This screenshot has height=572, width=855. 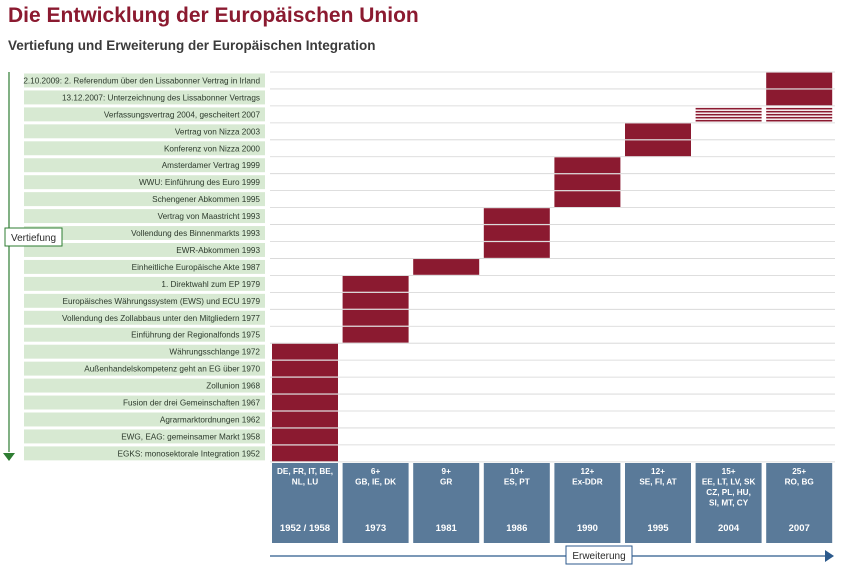 What do you see at coordinates (233, 386) in the screenshot?
I see `row-label: Zollunion 1968` at bounding box center [233, 386].